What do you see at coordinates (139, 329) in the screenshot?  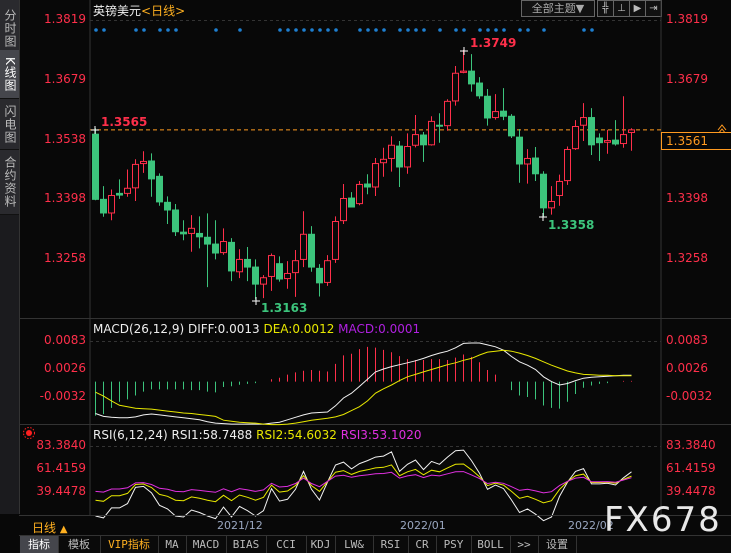 I see `macd-name: MACD(26,12,9)` at bounding box center [139, 329].